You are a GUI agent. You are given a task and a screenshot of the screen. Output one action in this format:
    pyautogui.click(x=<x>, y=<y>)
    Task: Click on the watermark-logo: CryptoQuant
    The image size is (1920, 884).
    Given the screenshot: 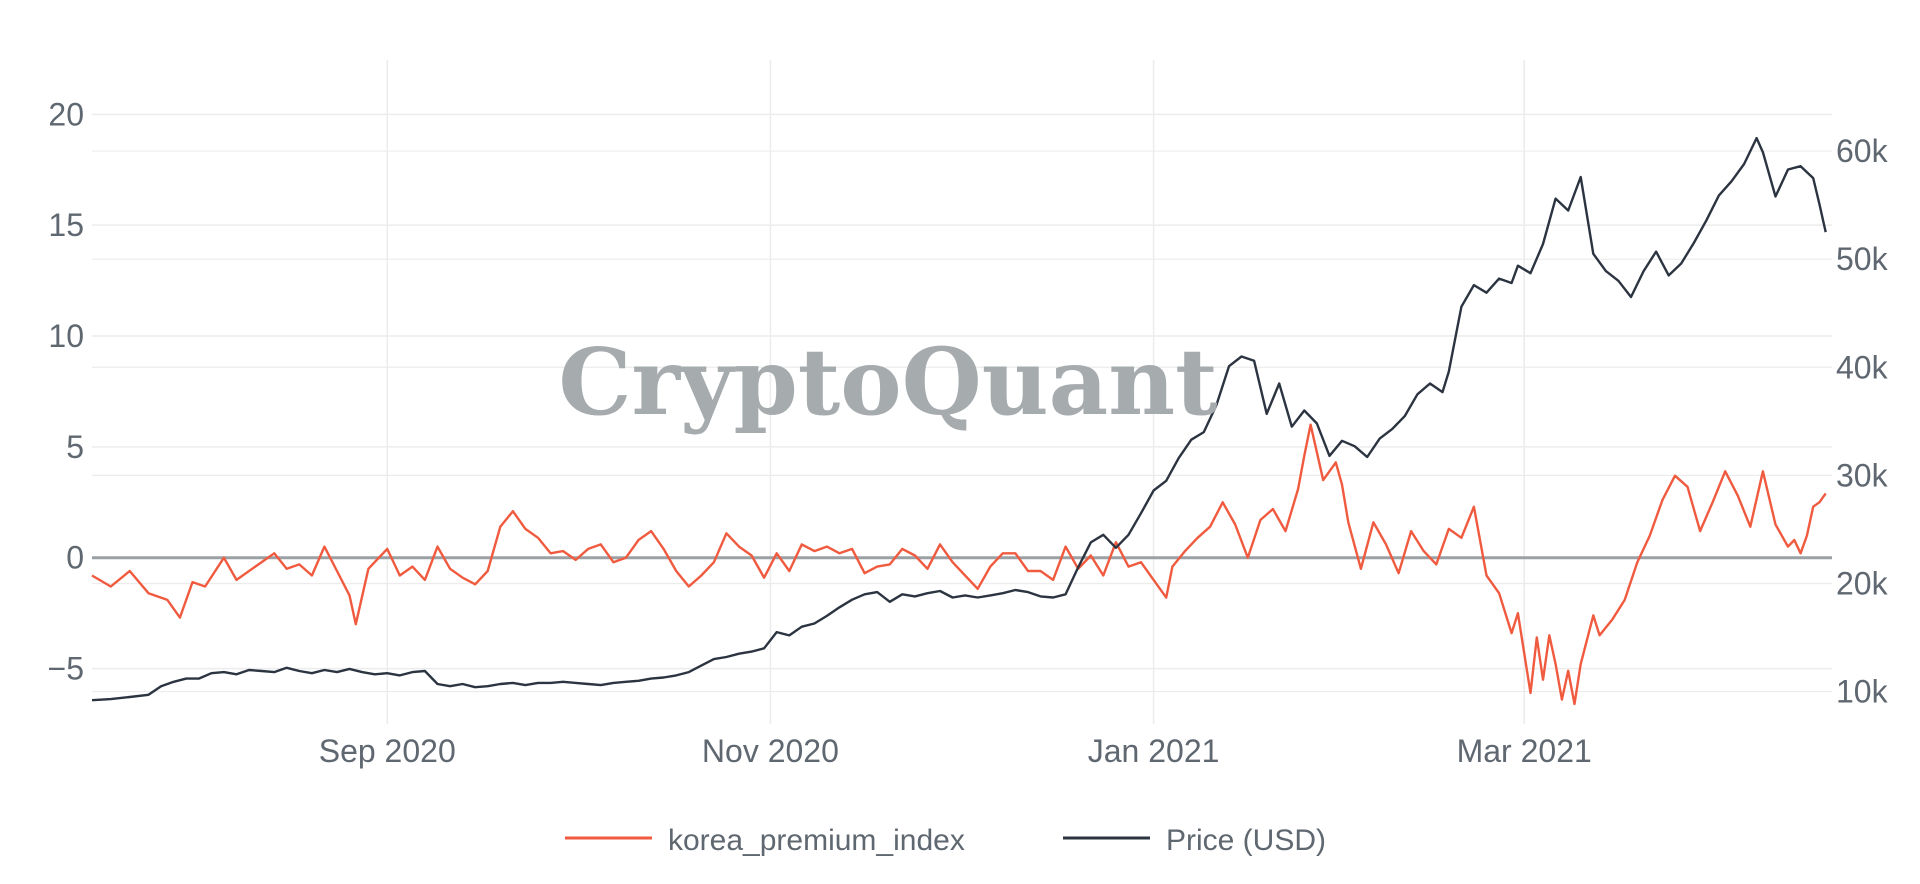 What is the action you would take?
    pyautogui.click(x=888, y=382)
    